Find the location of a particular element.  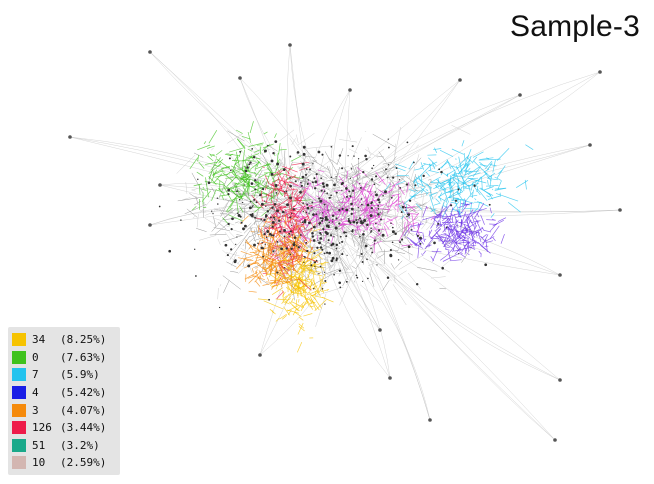

legend-cluster-id: 0 is located at coordinates (46, 357).